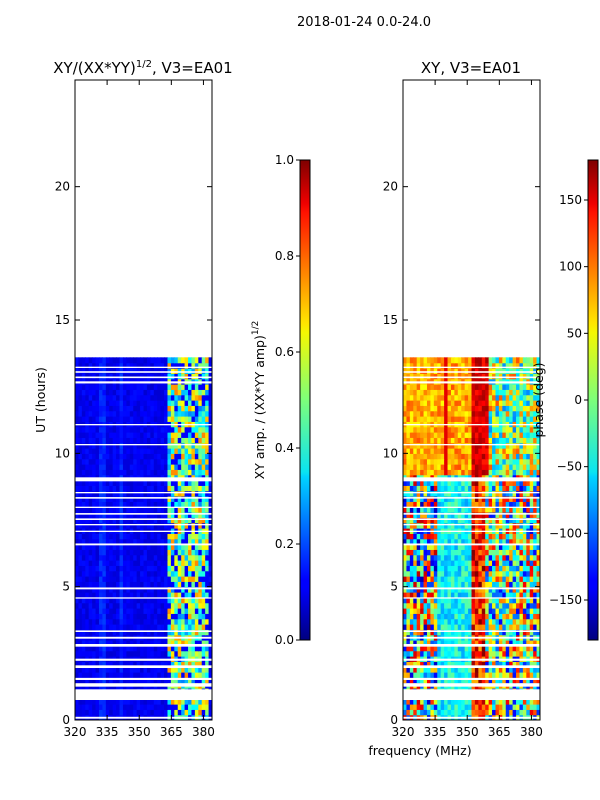 The width and height of the screenshot is (600, 800). I want to click on x-tick-label: 380, so click(203, 732).